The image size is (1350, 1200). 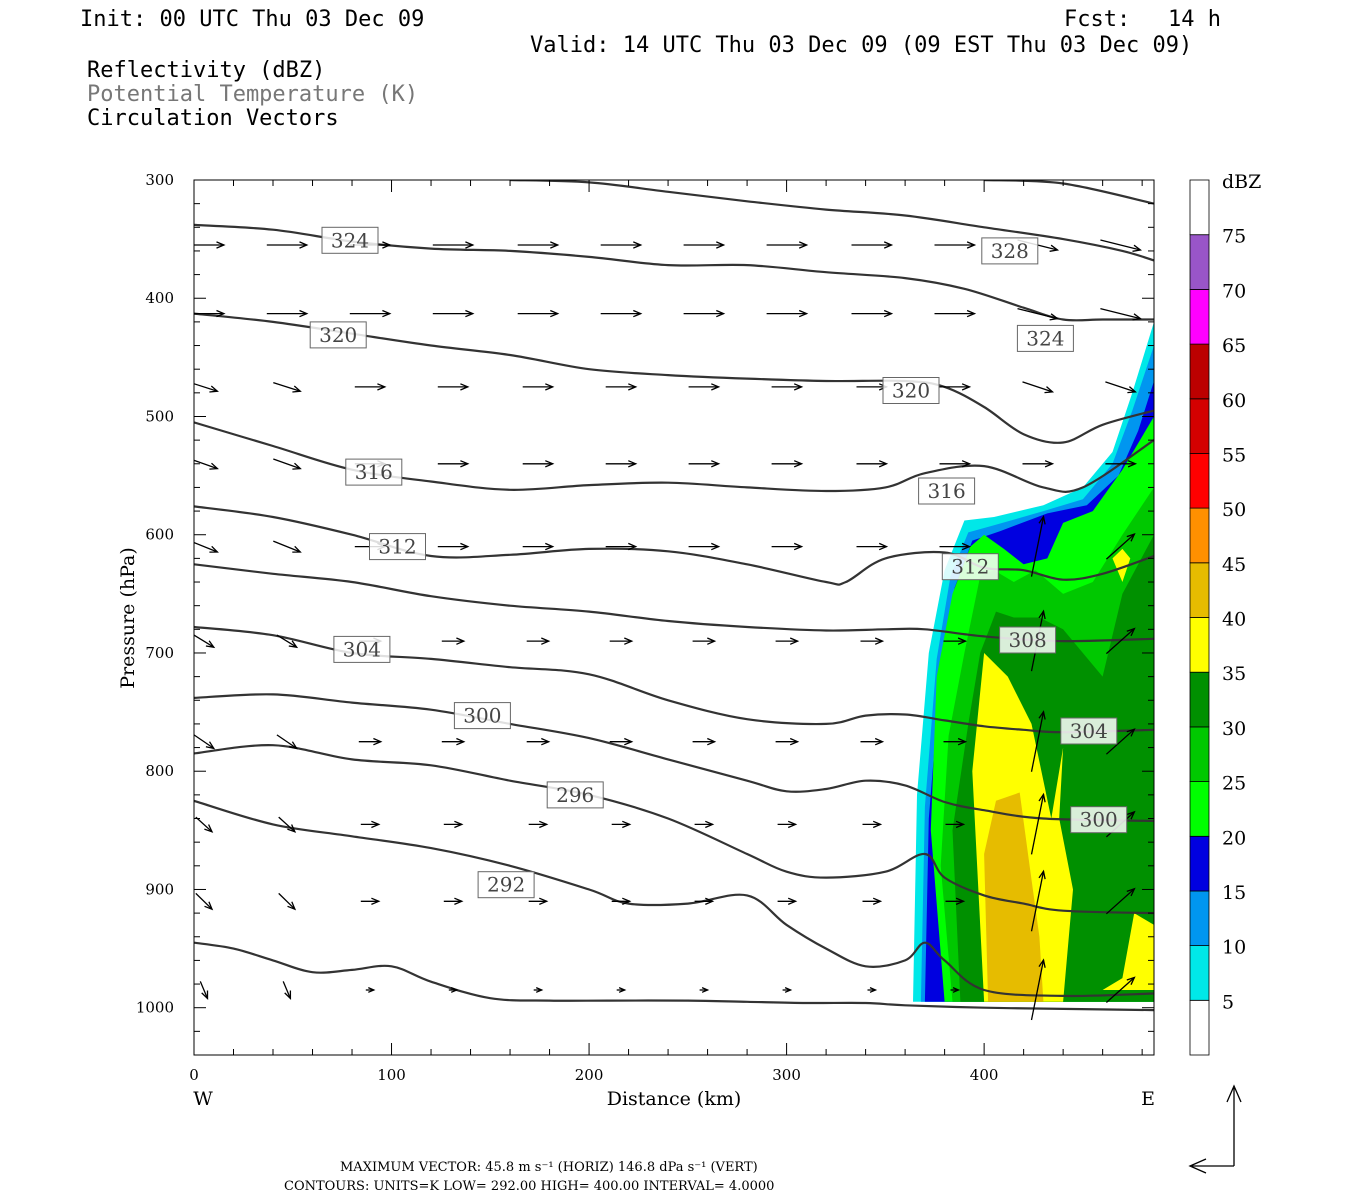 What do you see at coordinates (575, 795) in the screenshot?
I see `contour-label-296: 296` at bounding box center [575, 795].